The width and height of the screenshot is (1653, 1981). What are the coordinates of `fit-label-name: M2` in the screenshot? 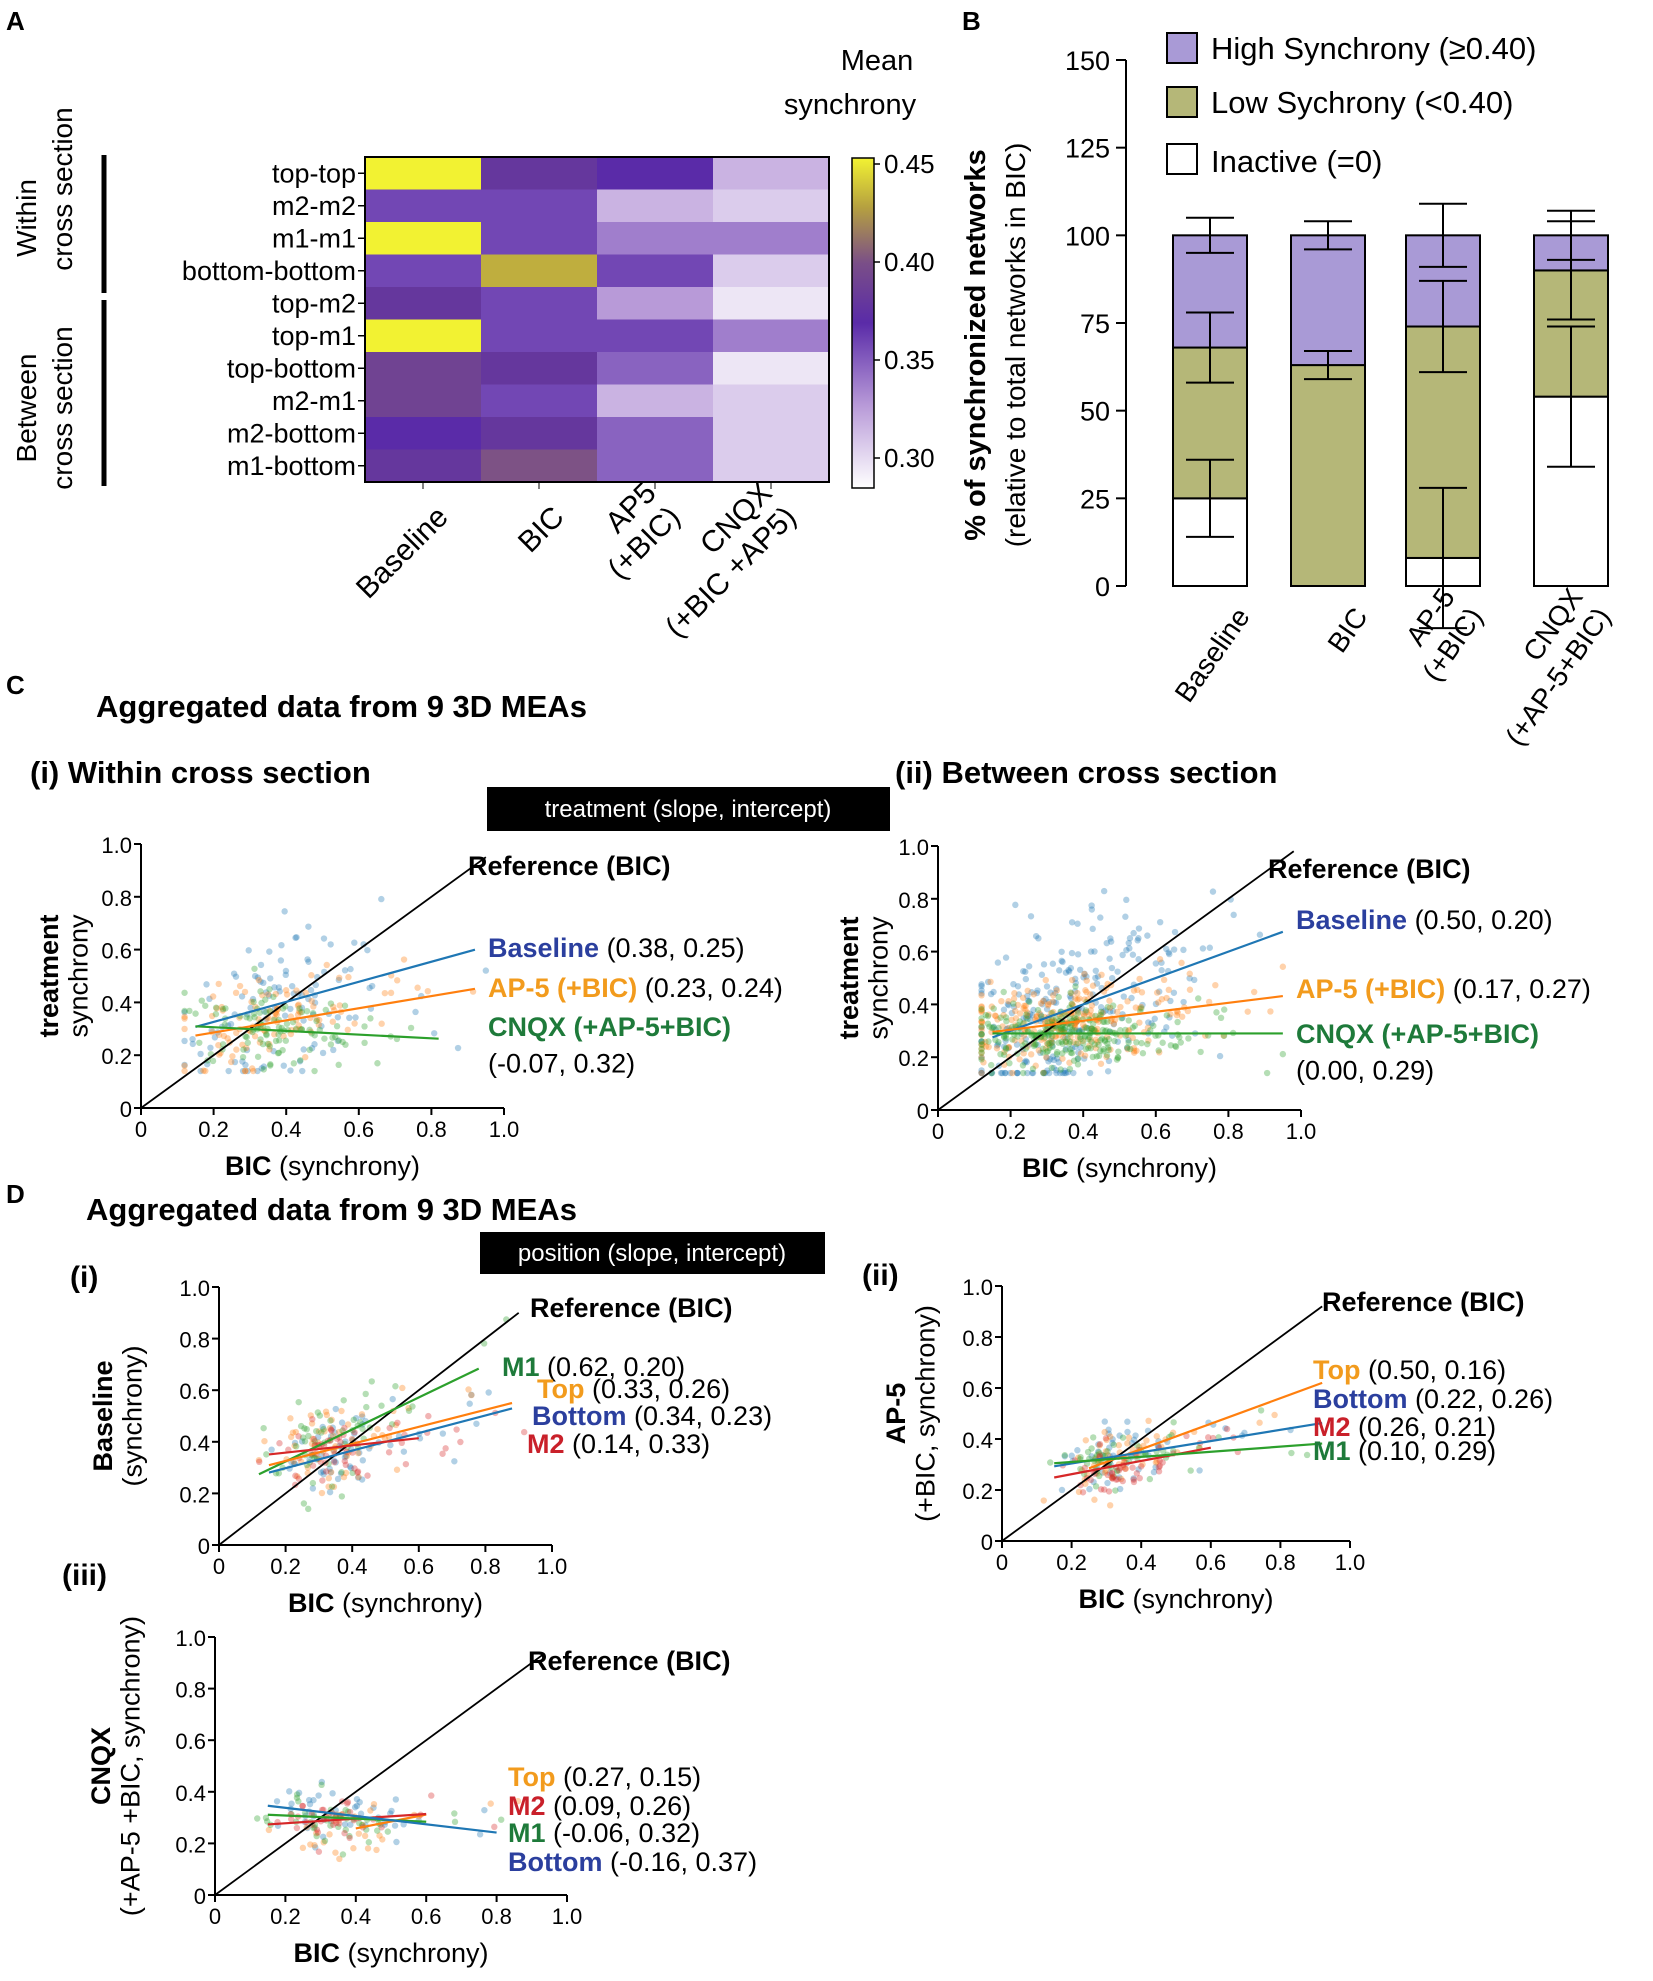 It's located at (1332, 1427).